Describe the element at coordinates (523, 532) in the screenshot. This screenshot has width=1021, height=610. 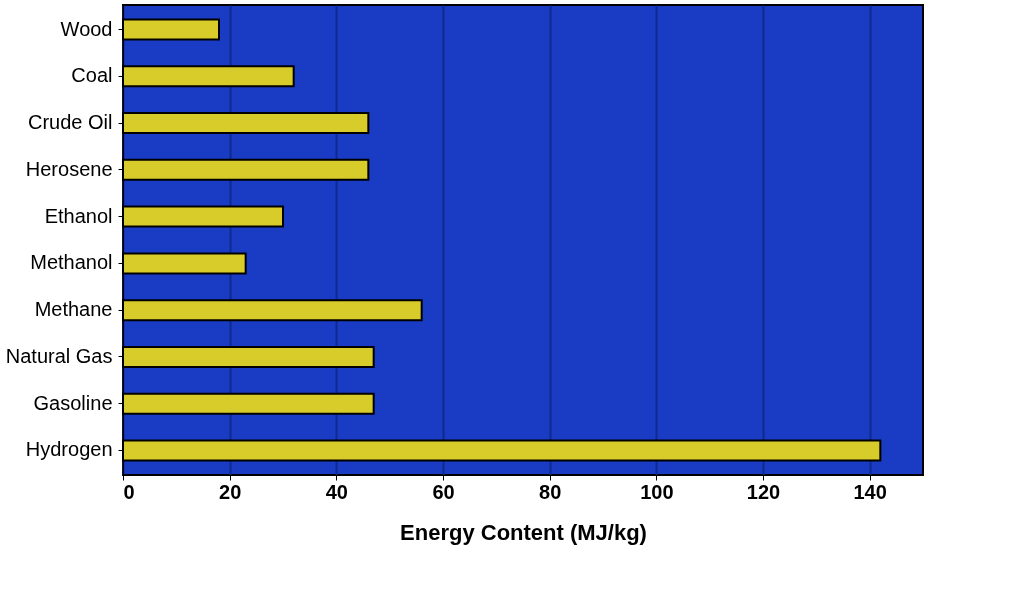
I see `x-axis-title: Energy Content (MJ/kg)` at that location.